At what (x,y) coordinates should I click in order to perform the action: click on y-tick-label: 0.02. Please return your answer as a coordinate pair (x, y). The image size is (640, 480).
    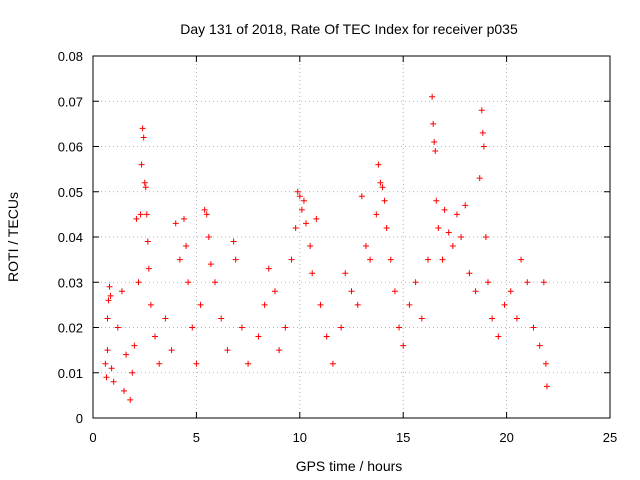
    Looking at the image, I should click on (70, 328).